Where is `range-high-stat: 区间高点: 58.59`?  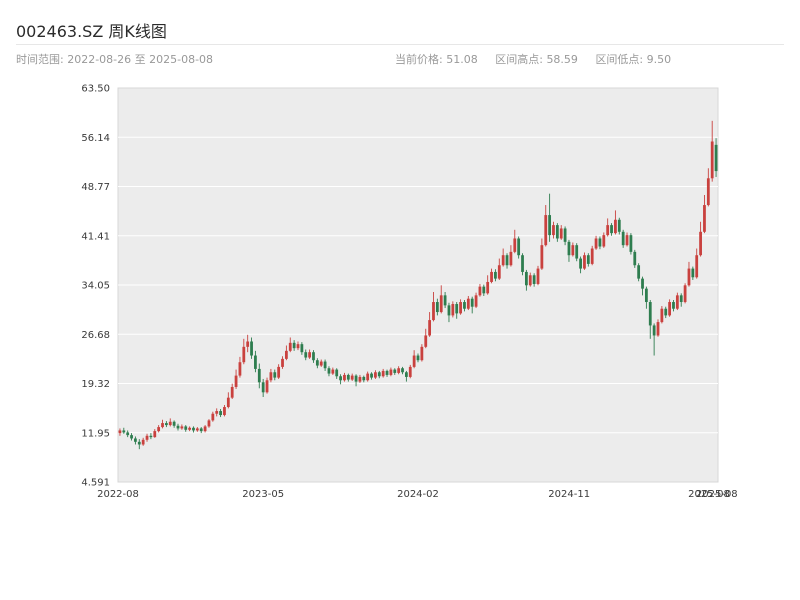
range-high-stat: 区间高点: 58.59 is located at coordinates (536, 59).